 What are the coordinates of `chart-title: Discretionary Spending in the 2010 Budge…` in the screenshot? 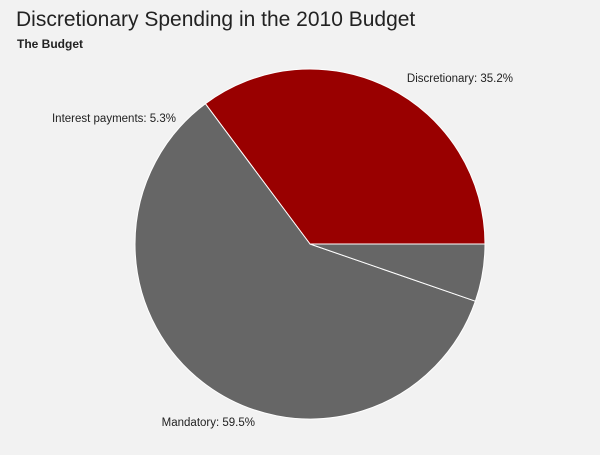 It's located at (216, 19).